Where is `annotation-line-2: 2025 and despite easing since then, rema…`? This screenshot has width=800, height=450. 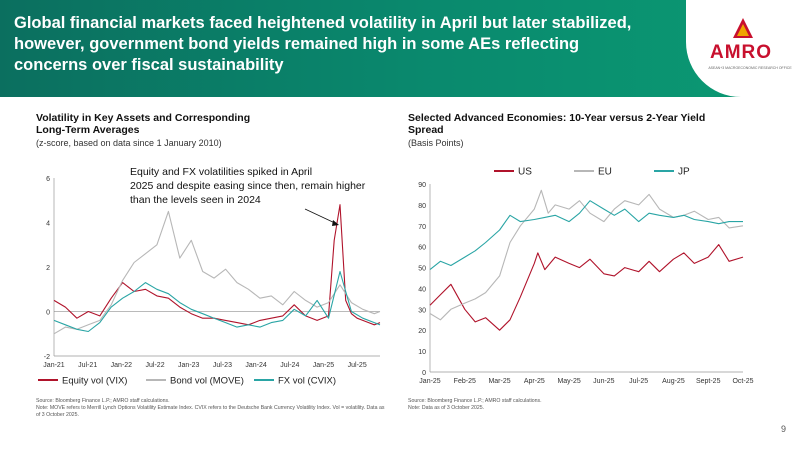
annotation-line-2: 2025 and despite easing since then, rema… is located at coordinates (248, 186).